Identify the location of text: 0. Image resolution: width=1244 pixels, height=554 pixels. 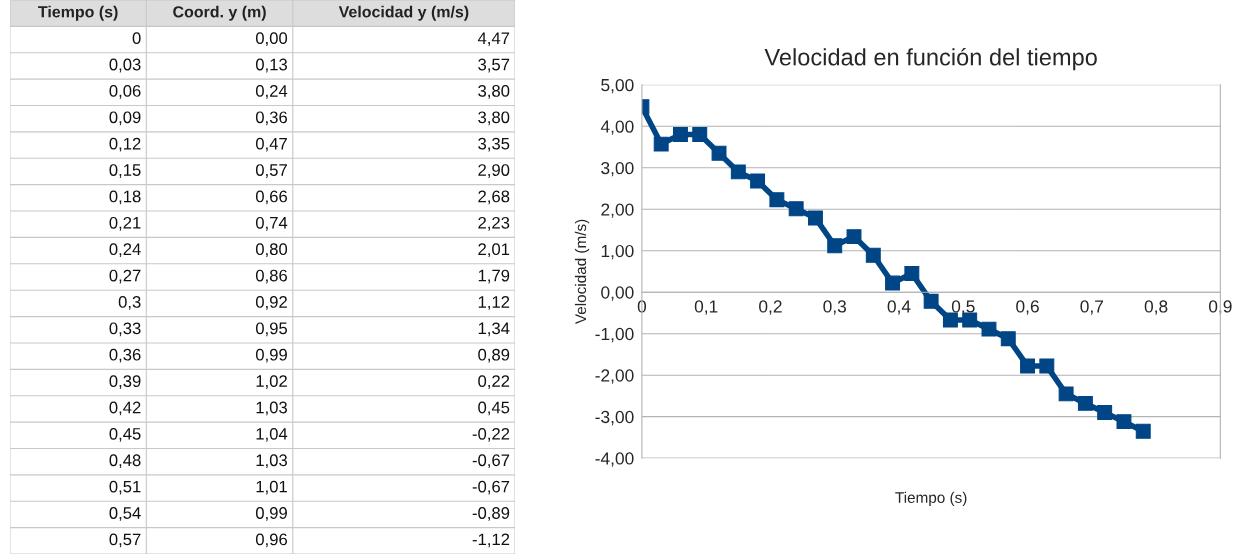
(136, 38).